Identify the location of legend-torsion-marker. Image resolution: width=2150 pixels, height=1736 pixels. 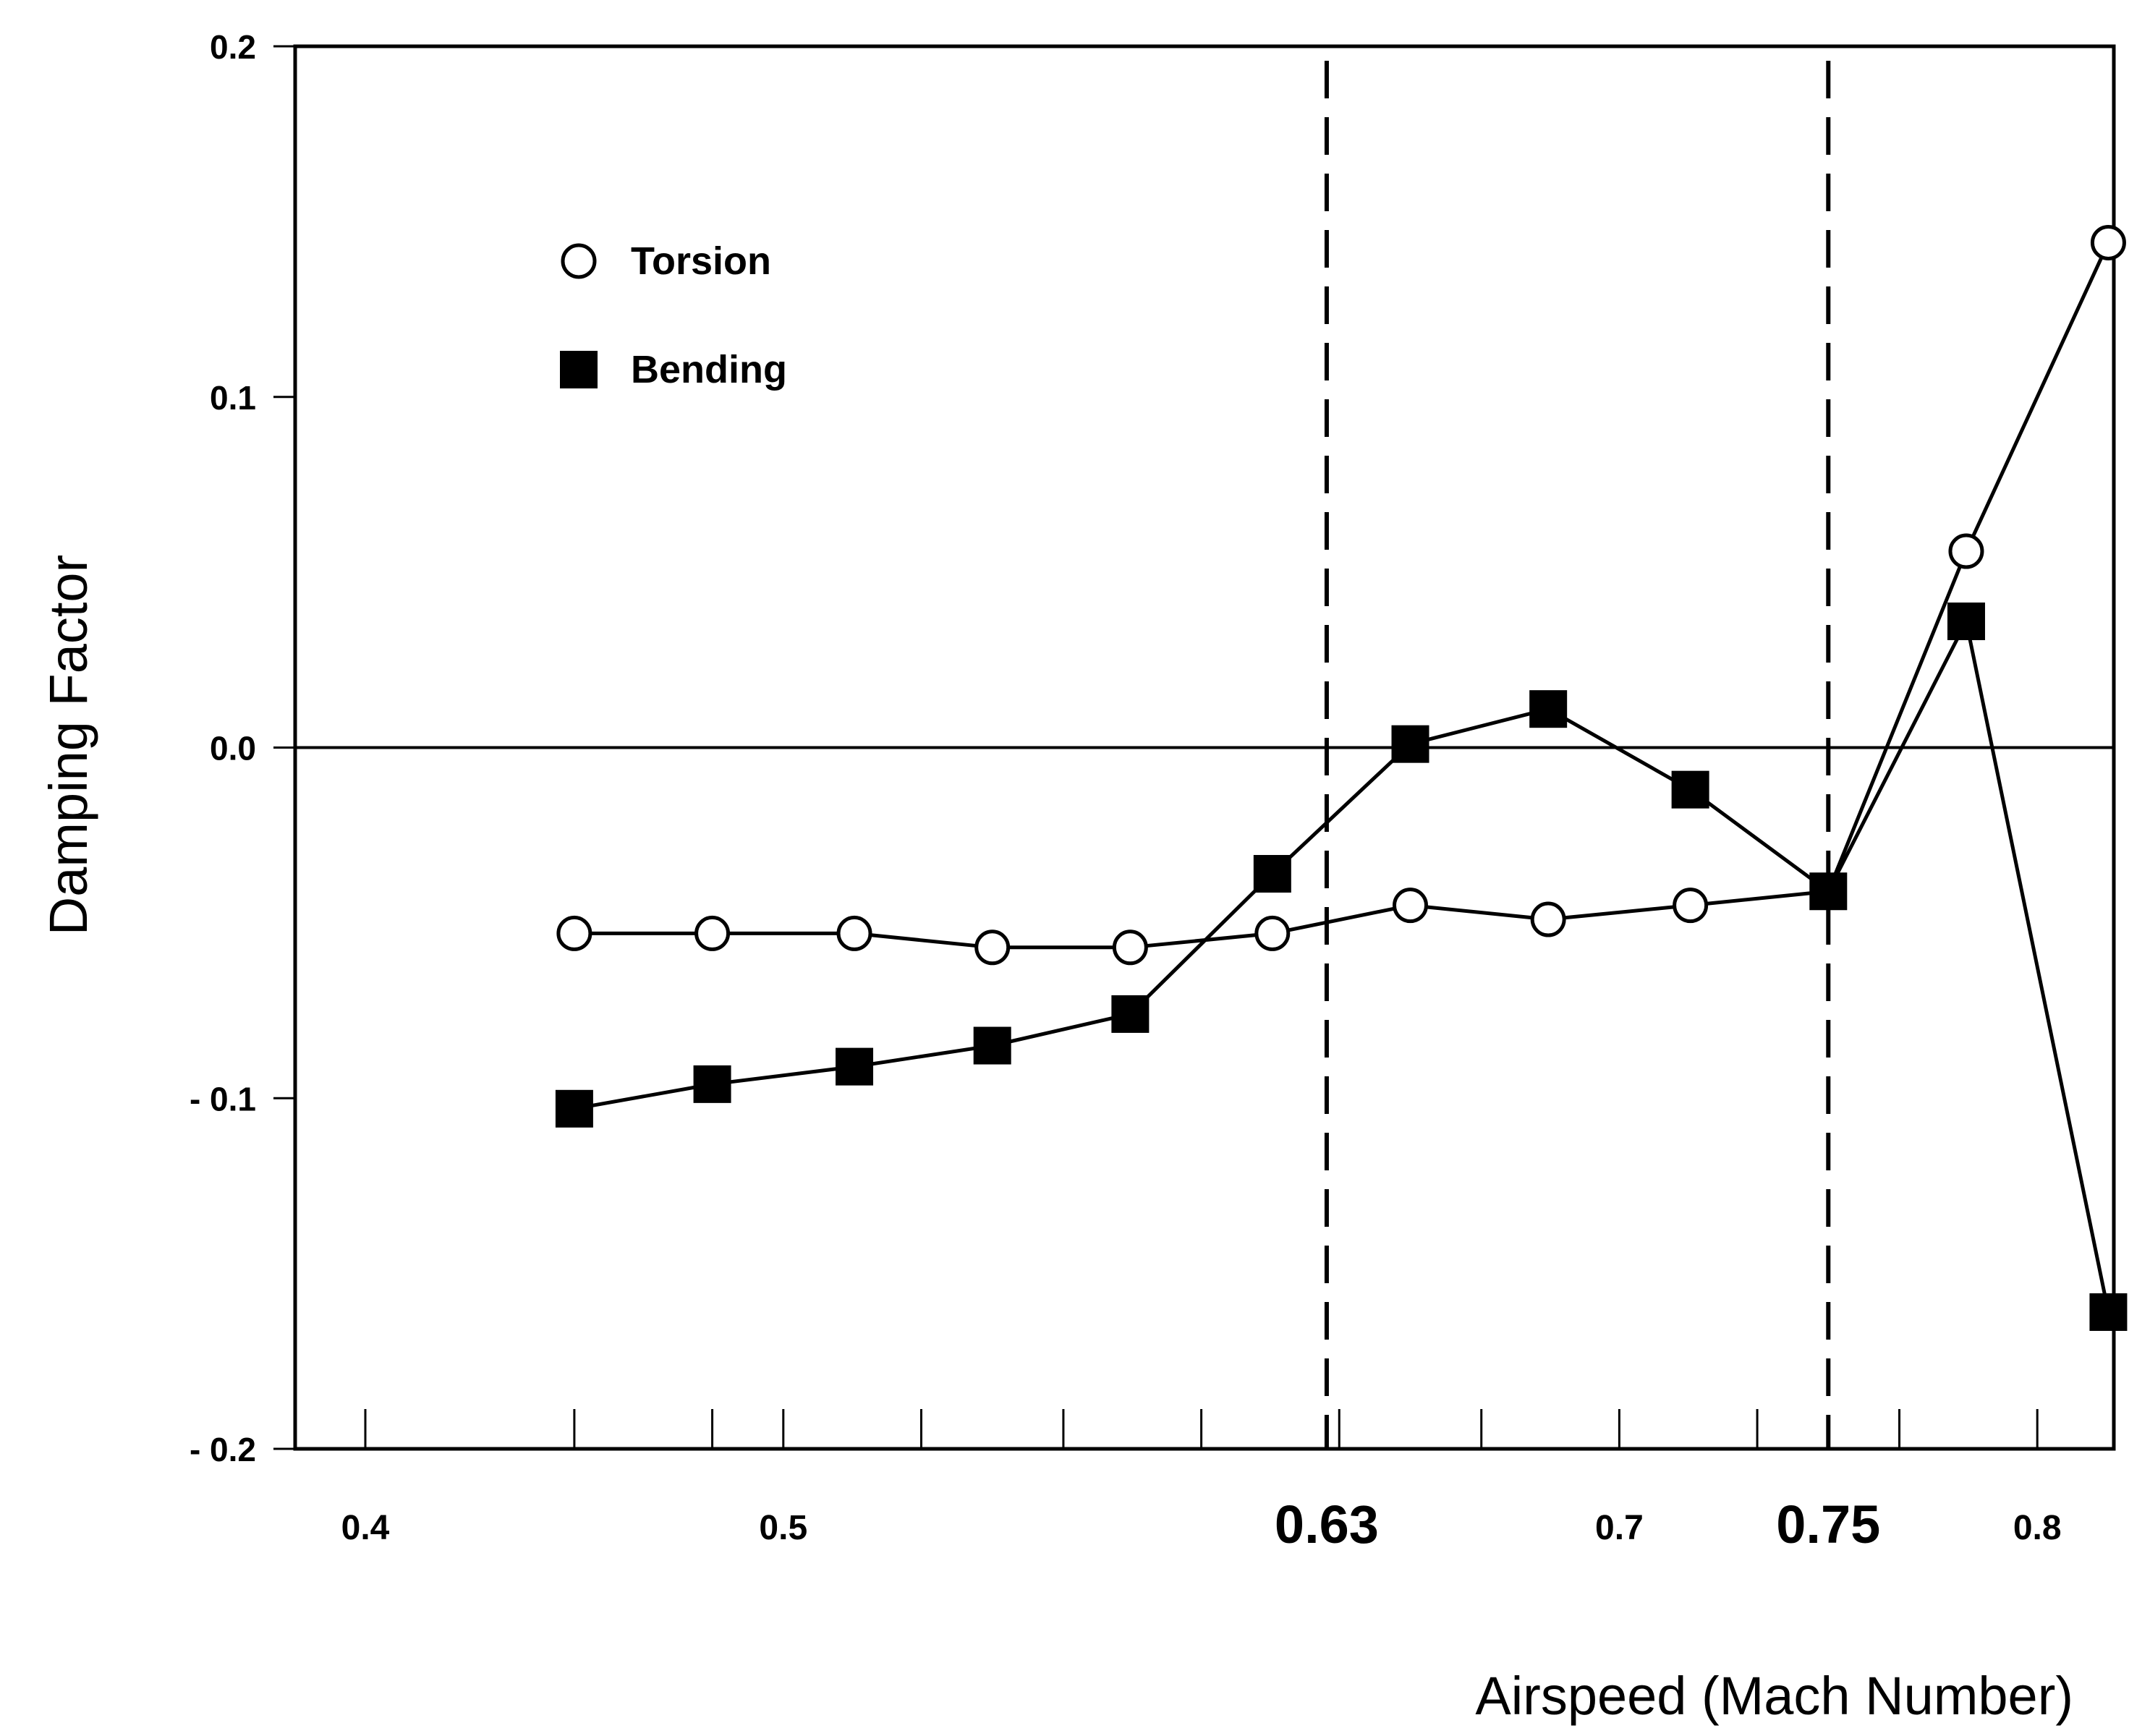
(579, 261).